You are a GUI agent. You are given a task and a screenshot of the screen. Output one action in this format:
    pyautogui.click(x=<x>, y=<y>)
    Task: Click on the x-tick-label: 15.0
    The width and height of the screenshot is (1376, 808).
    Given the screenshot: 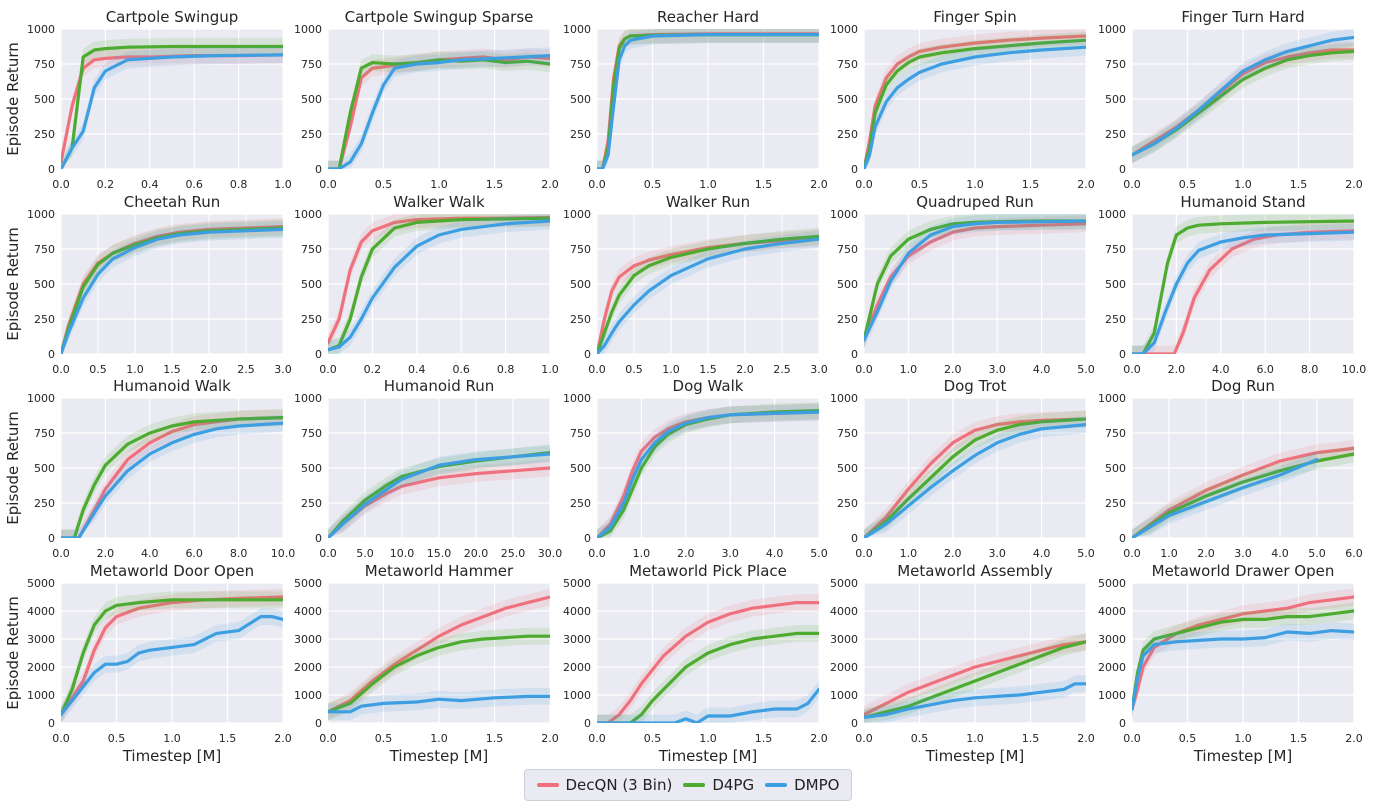 What is the action you would take?
    pyautogui.click(x=439, y=553)
    